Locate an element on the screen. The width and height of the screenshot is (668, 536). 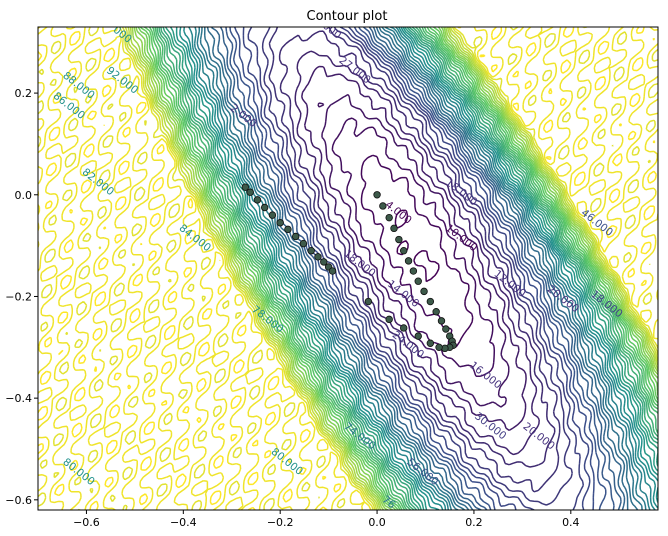
x-tick-label: 0.0 is located at coordinates (377, 522).